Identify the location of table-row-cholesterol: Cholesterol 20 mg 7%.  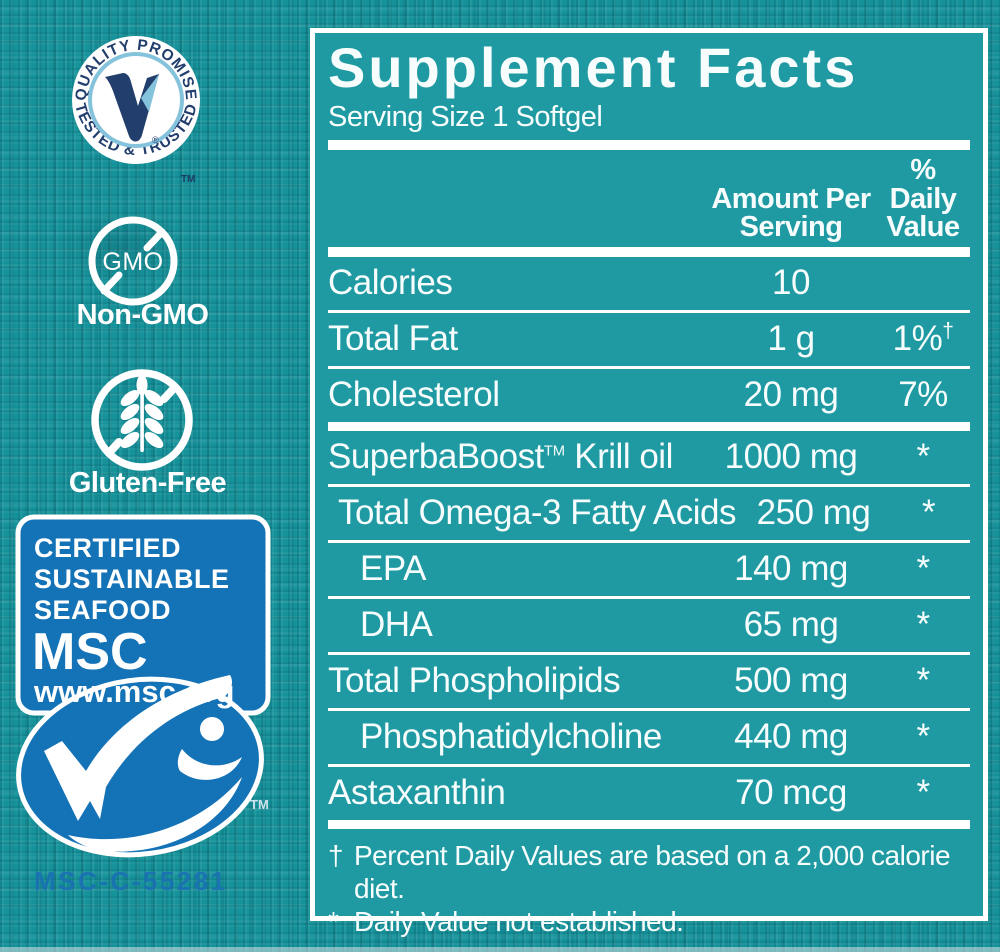
(649, 400).